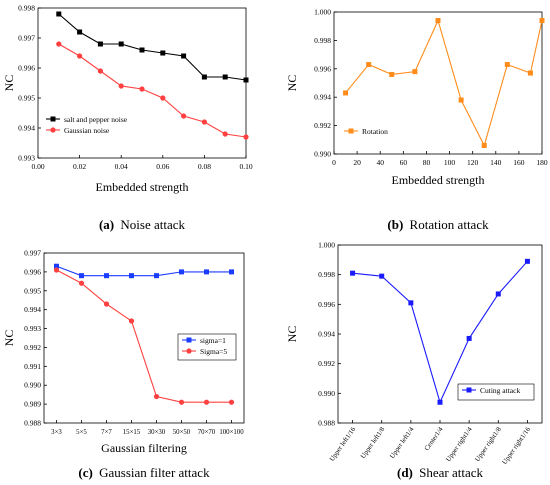 This screenshot has height=485, width=550. What do you see at coordinates (79, 166) in the screenshot?
I see `x-tick-label: 0.02` at bounding box center [79, 166].